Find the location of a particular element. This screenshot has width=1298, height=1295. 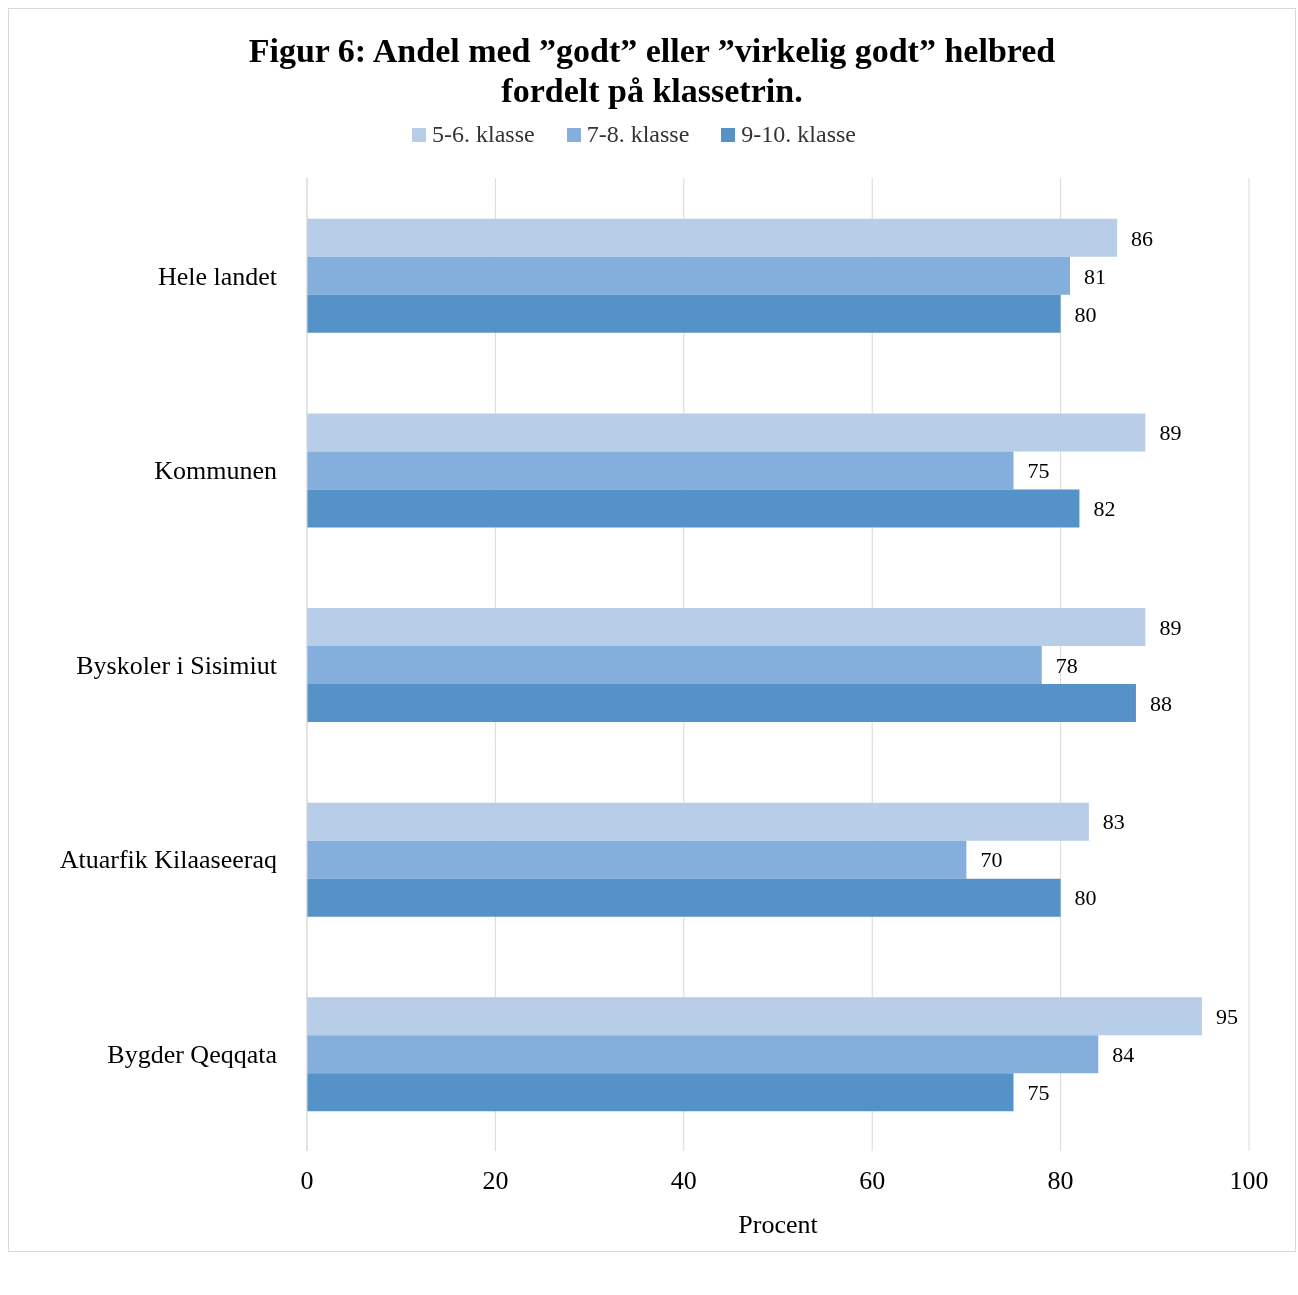

legend-label: 7-8. klasse is located at coordinates (638, 134).